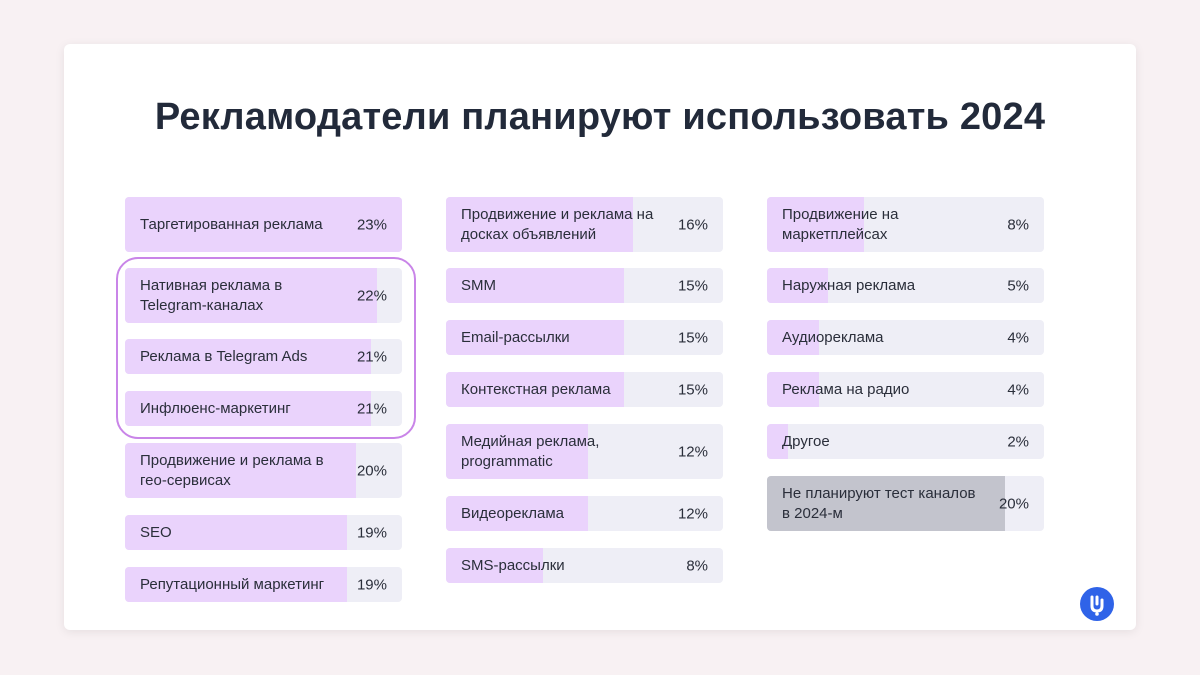  I want to click on bar-label: Продвижение и реклама в гео-сервисах, so click(232, 470).